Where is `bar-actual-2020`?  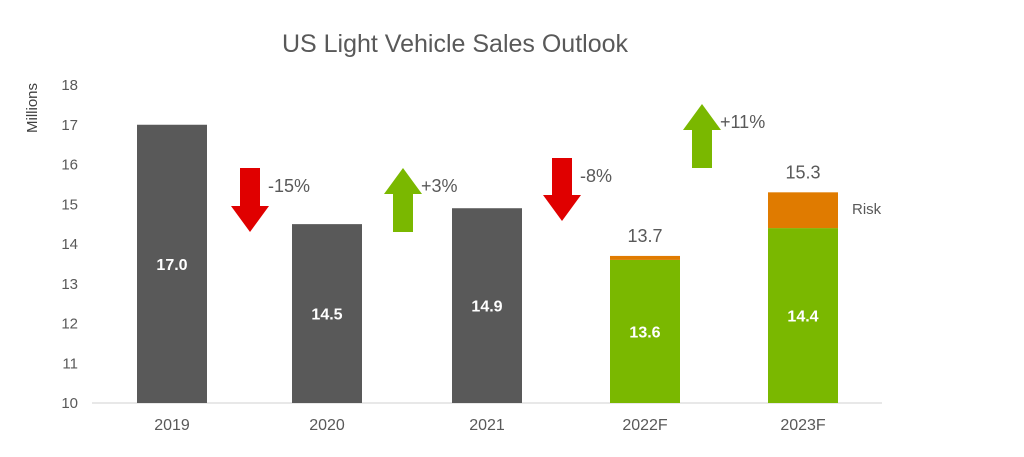
bar-actual-2020 is located at coordinates (327, 313).